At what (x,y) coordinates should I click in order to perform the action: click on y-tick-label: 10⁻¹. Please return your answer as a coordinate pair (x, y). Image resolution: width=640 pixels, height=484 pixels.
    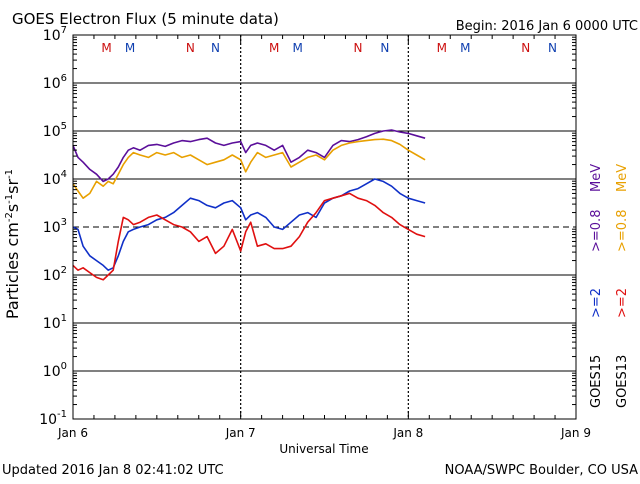
    Looking at the image, I should click on (53, 418).